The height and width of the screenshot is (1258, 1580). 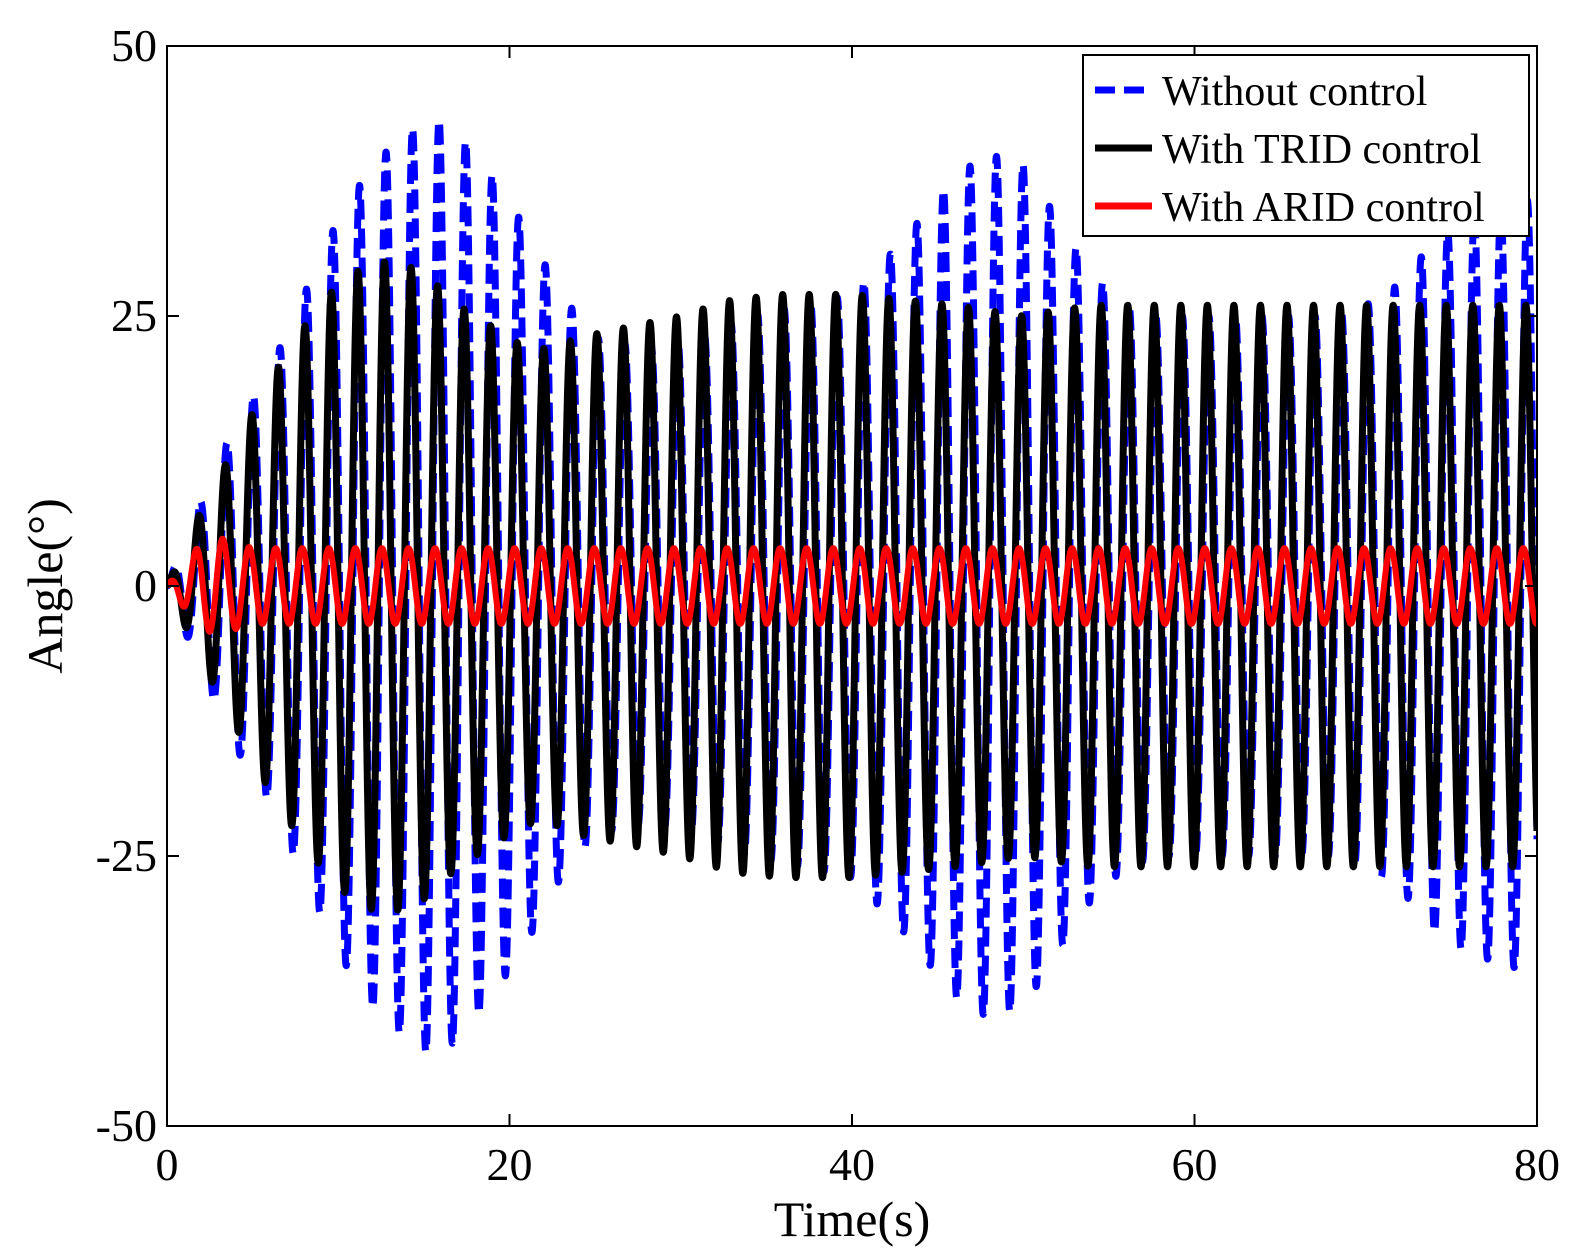 I want to click on series-line-with-arid-control, so click(x=852, y=585).